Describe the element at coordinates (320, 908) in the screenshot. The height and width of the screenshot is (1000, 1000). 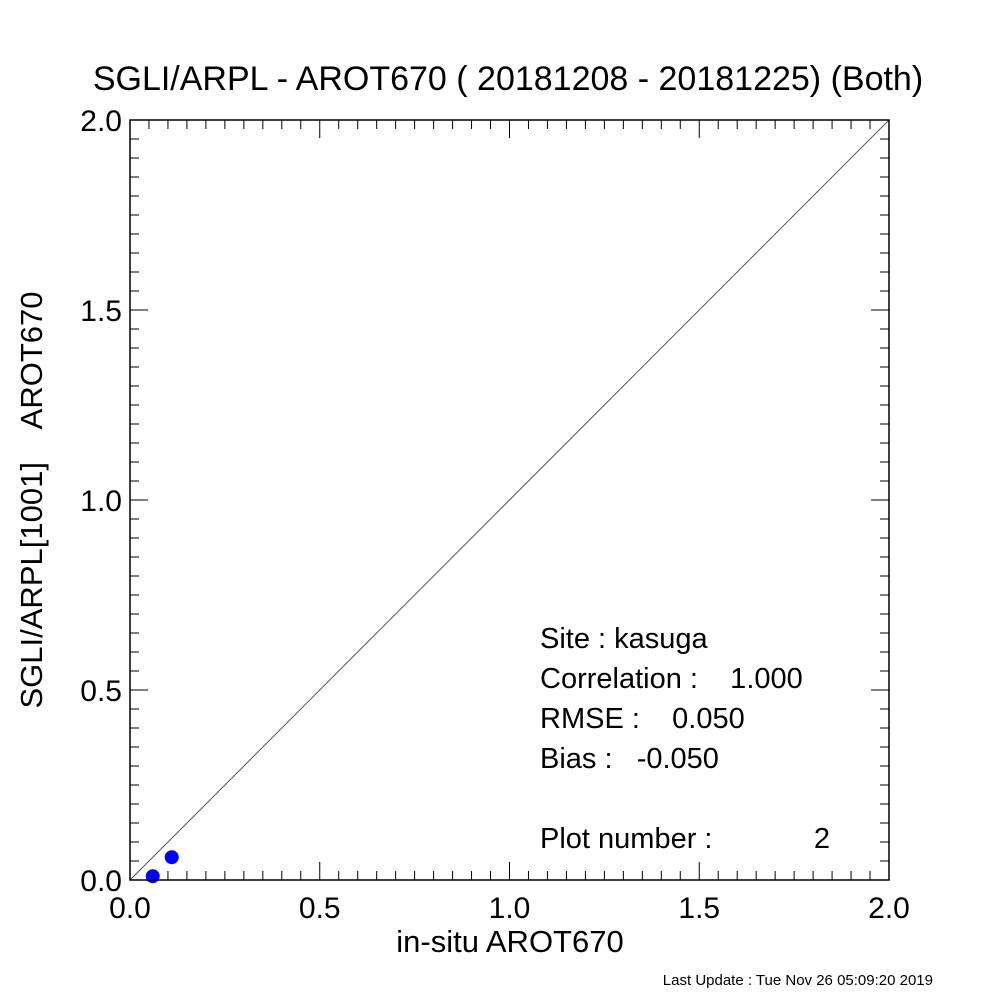
I see `x-tick-label: 0.5` at that location.